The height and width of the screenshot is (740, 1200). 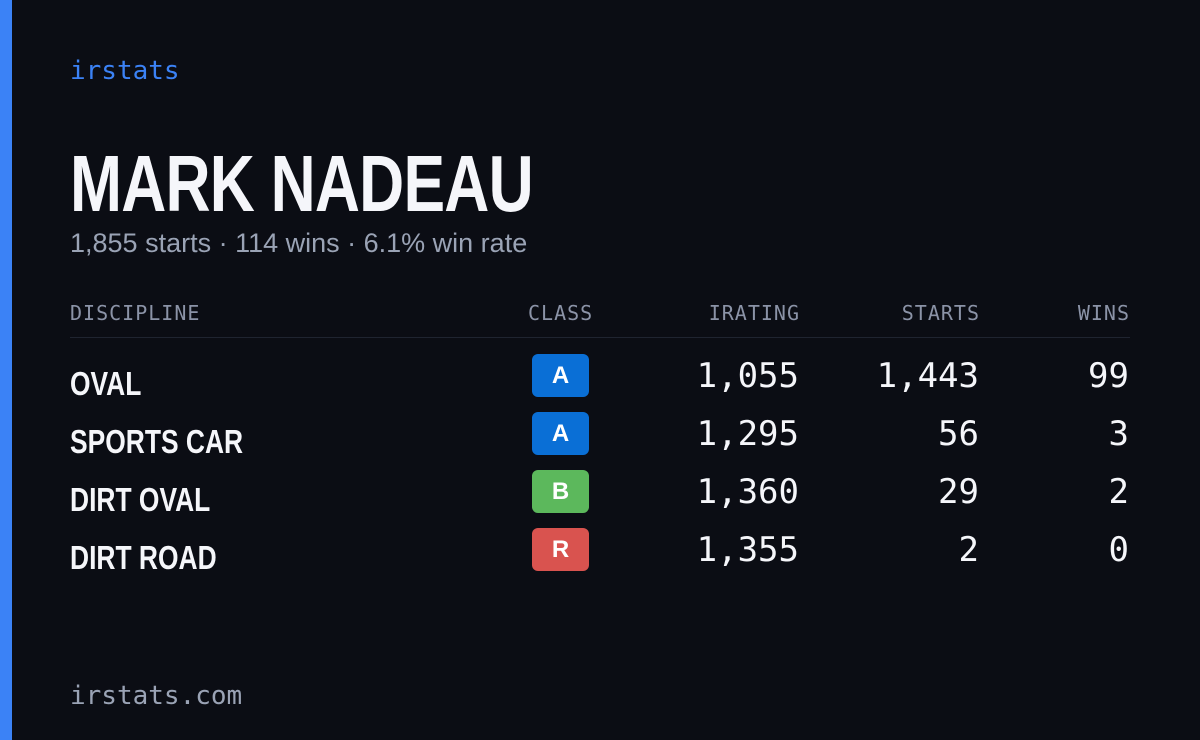 What do you see at coordinates (1118, 434) in the screenshot?
I see `wins: 3` at bounding box center [1118, 434].